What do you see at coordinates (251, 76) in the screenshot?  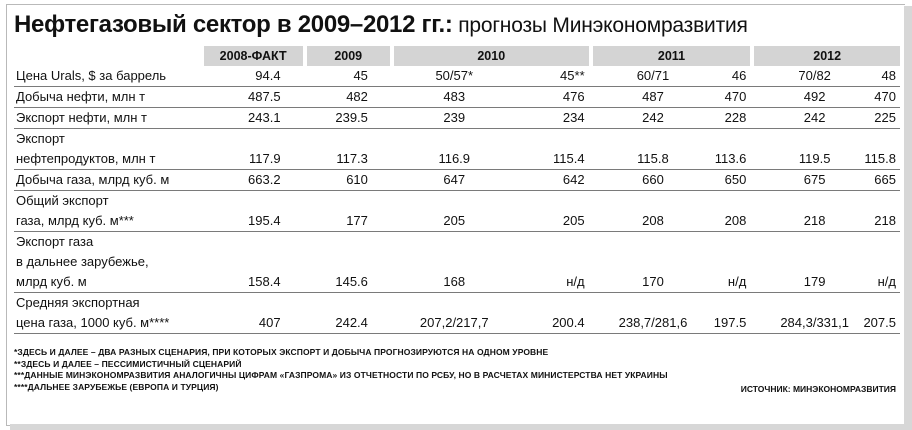 I see `cell-v2008: 94.4` at bounding box center [251, 76].